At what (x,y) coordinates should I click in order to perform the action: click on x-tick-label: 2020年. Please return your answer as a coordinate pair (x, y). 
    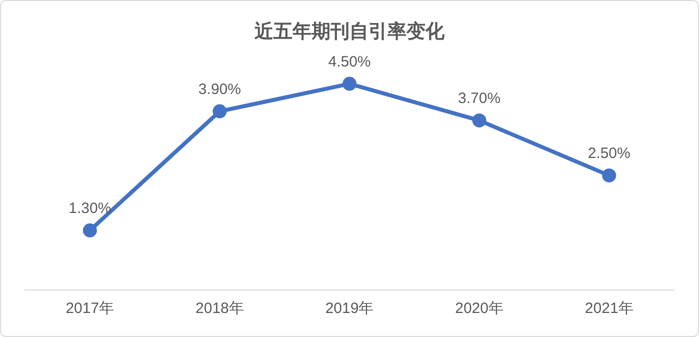
    Looking at the image, I should click on (479, 309).